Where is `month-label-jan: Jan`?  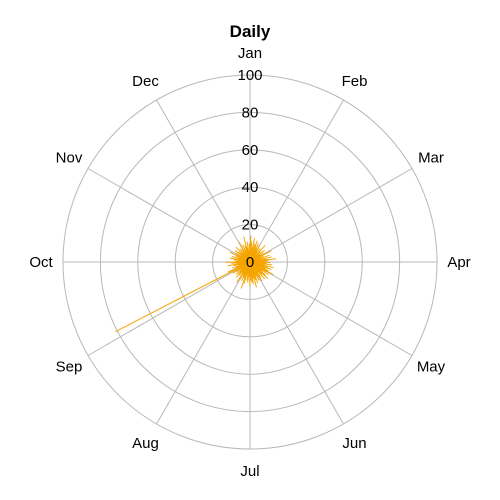 month-label-jan: Jan is located at coordinates (250, 53).